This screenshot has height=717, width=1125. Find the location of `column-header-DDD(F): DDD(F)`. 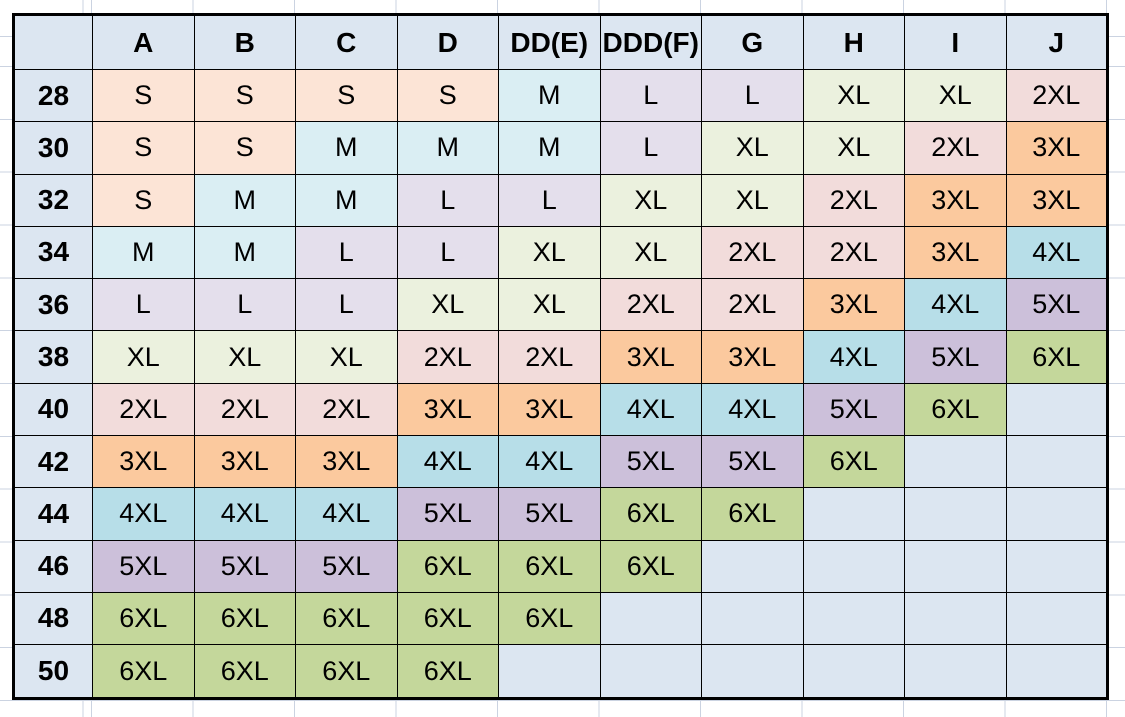

column-header-DDD(F): DDD(F) is located at coordinates (650, 42).